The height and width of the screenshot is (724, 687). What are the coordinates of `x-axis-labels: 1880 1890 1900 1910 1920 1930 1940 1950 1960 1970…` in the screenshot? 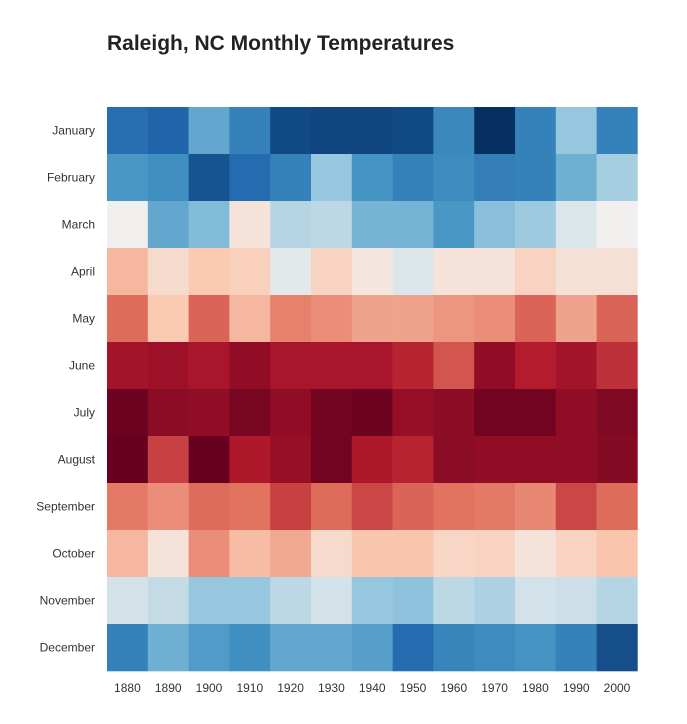 It's located at (372, 688).